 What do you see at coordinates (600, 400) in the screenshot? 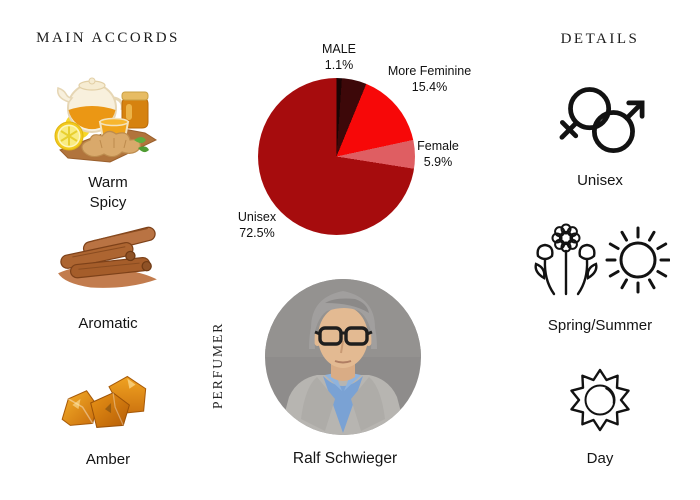
I see `sun-outline-icon` at bounding box center [600, 400].